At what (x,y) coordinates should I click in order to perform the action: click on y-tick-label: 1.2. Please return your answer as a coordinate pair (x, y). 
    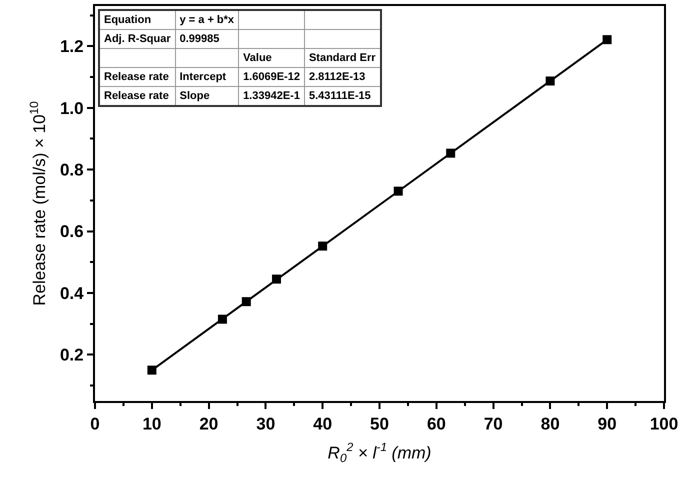
    Looking at the image, I should click on (72, 46).